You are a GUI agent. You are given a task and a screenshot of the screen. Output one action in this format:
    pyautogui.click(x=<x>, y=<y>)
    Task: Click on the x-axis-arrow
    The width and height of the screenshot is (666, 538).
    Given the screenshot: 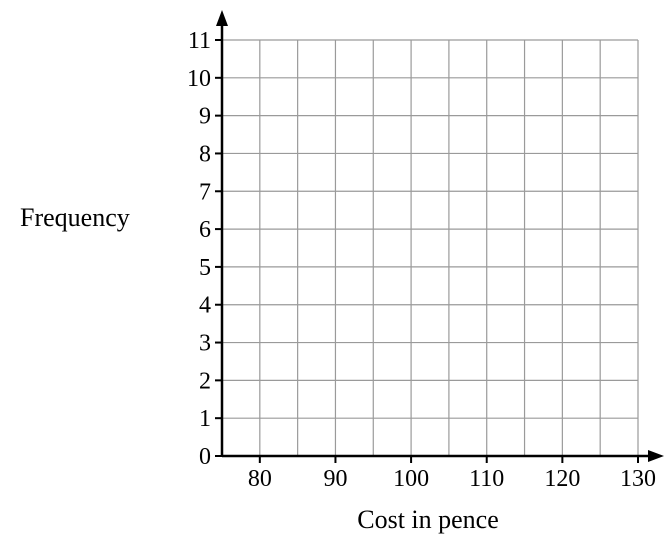 What is the action you would take?
    pyautogui.click(x=656, y=456)
    